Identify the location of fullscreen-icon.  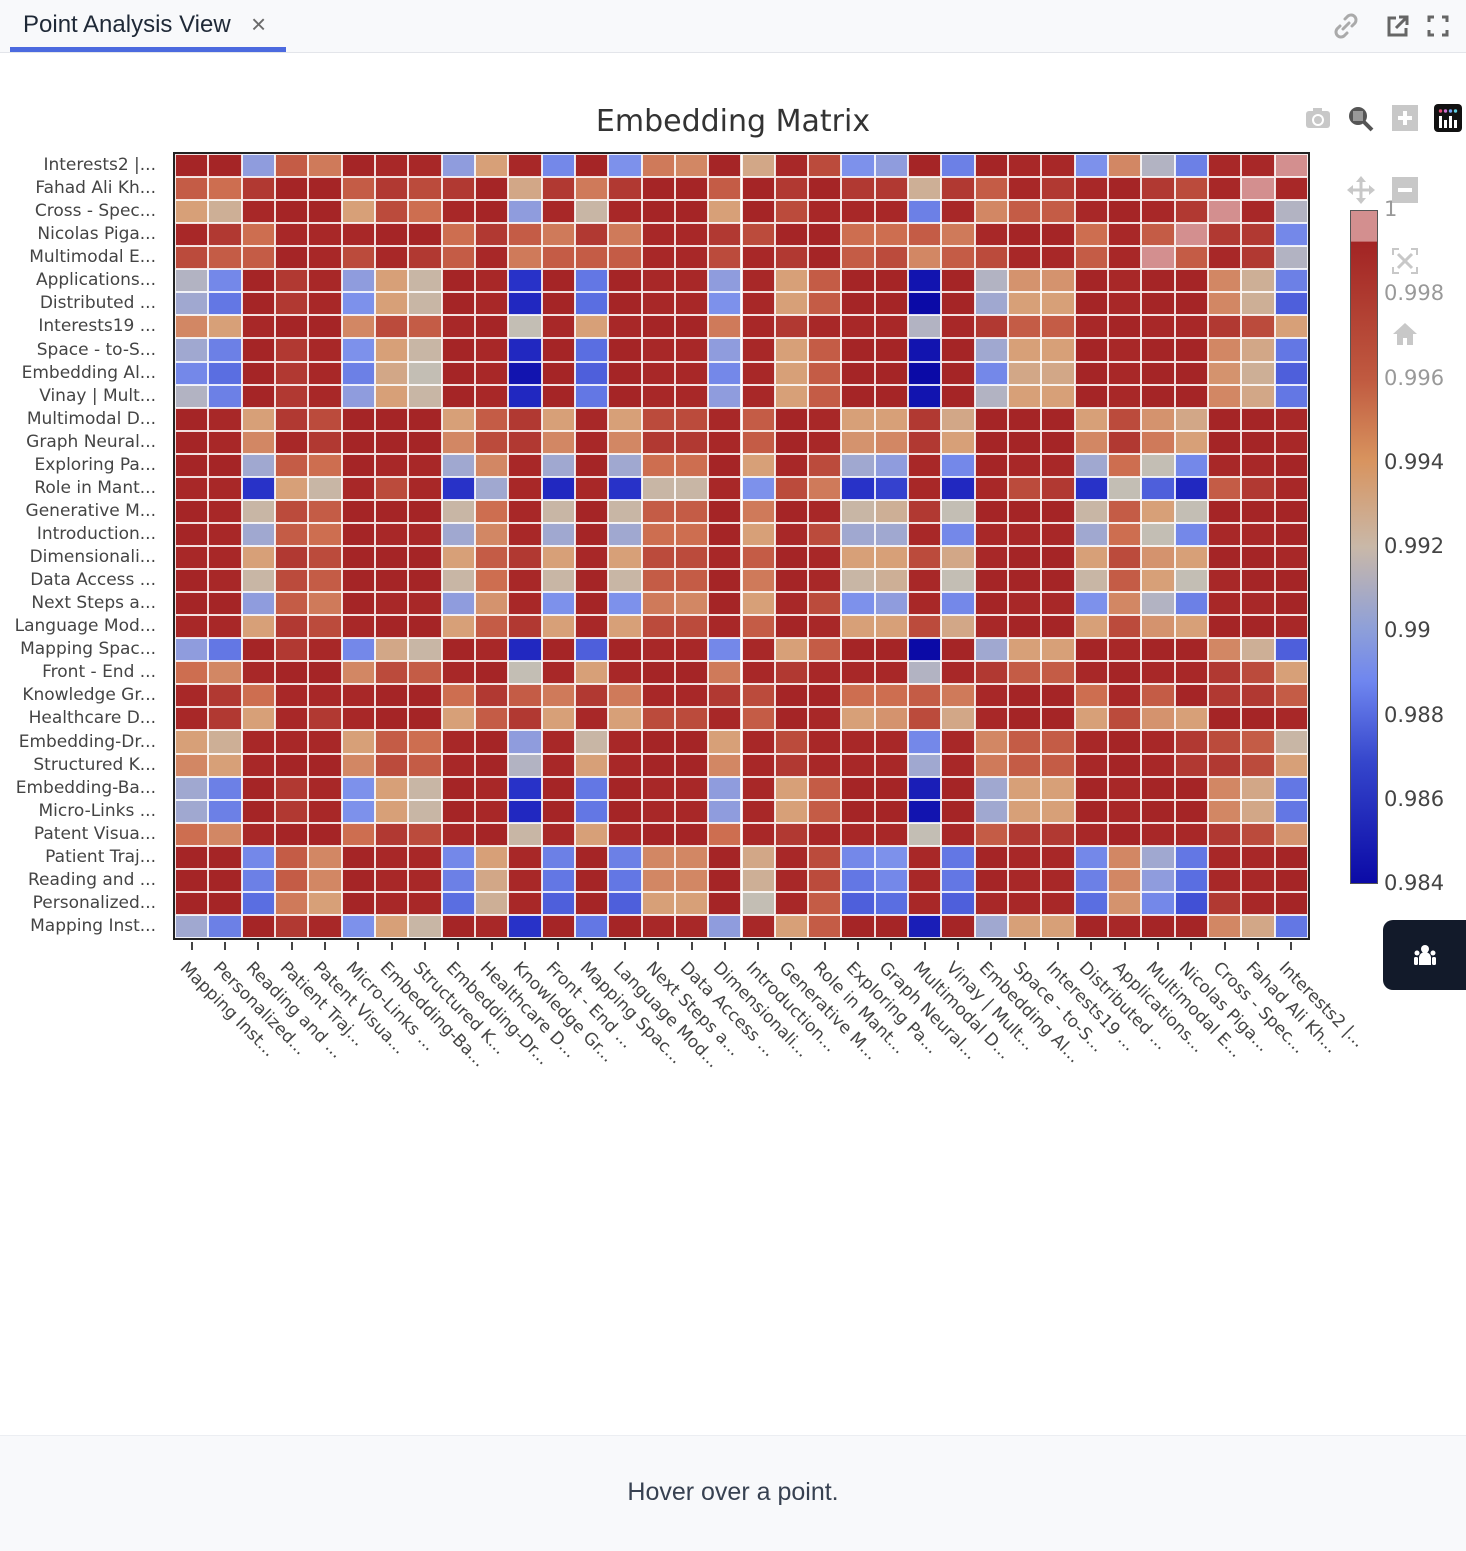
(1438, 26).